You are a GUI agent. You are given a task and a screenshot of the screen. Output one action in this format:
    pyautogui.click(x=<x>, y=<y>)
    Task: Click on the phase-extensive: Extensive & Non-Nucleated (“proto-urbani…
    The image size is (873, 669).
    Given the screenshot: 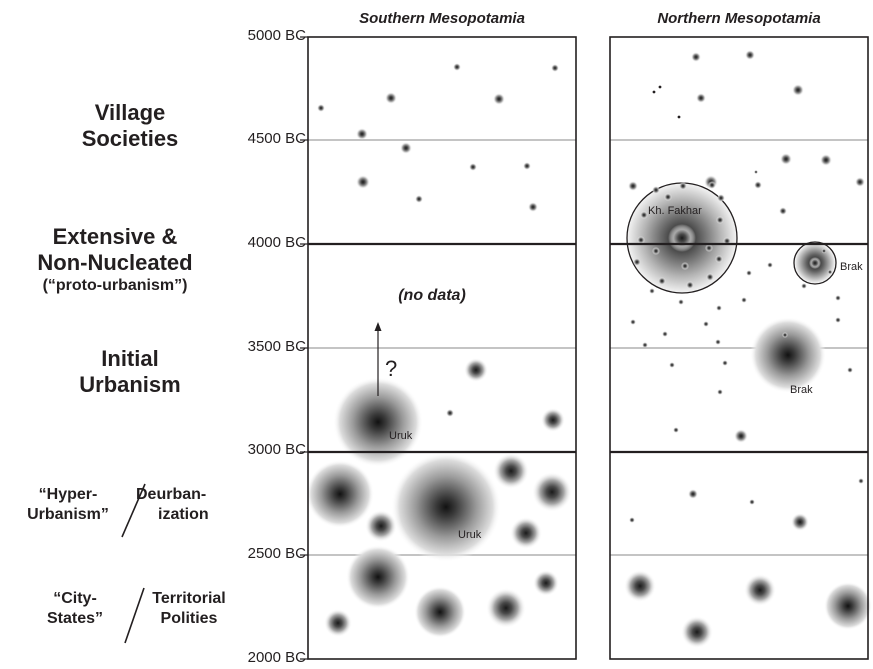 What is the action you would take?
    pyautogui.click(x=115, y=260)
    